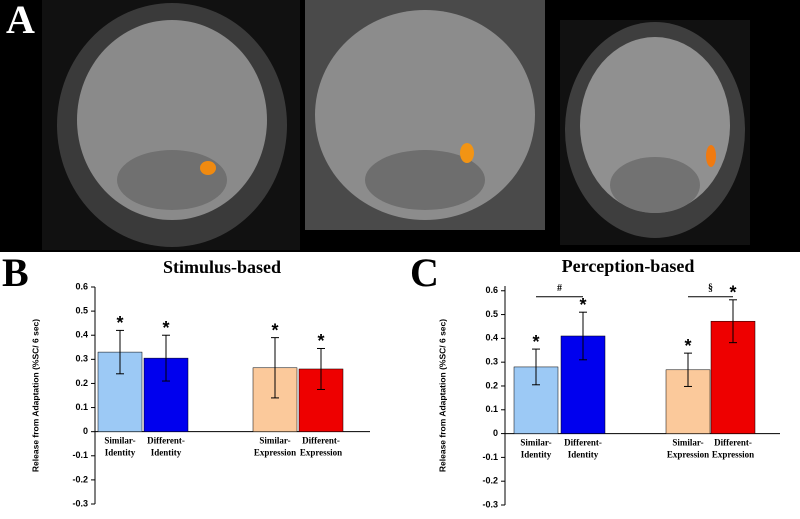 This screenshot has width=800, height=519. Describe the element at coordinates (20, 21) in the screenshot. I see `panel-label: A` at that location.